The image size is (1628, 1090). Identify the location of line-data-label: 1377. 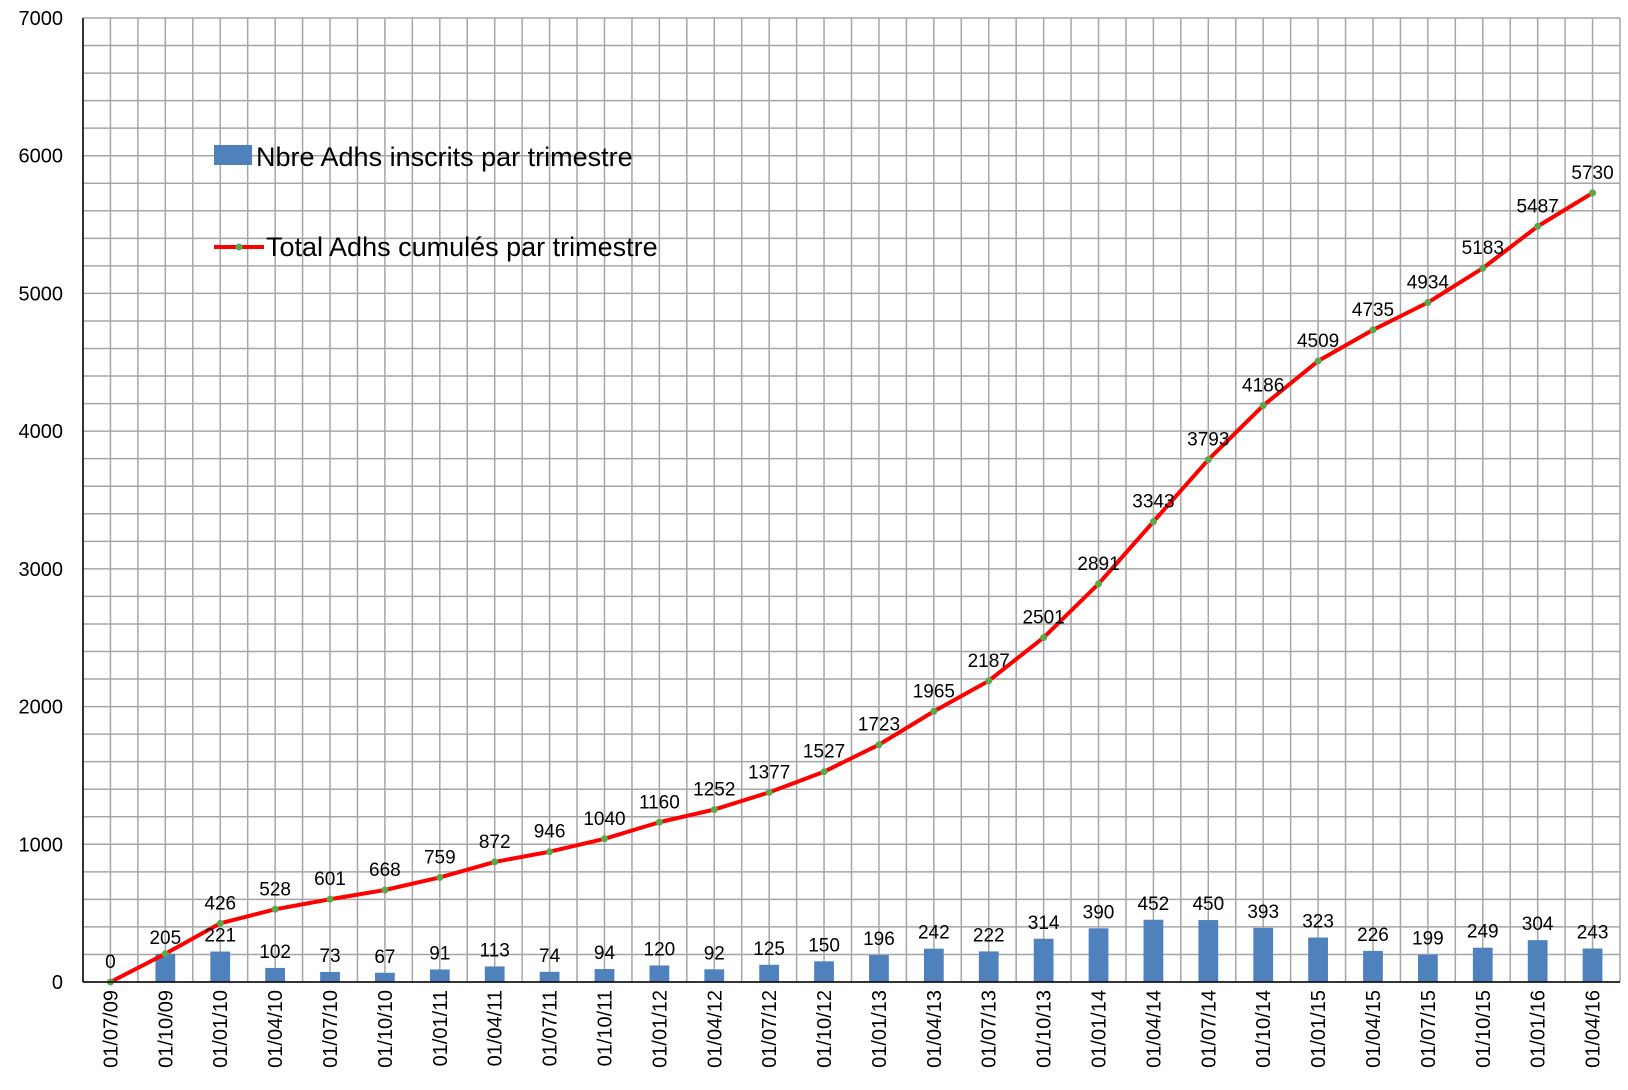
(769, 772).